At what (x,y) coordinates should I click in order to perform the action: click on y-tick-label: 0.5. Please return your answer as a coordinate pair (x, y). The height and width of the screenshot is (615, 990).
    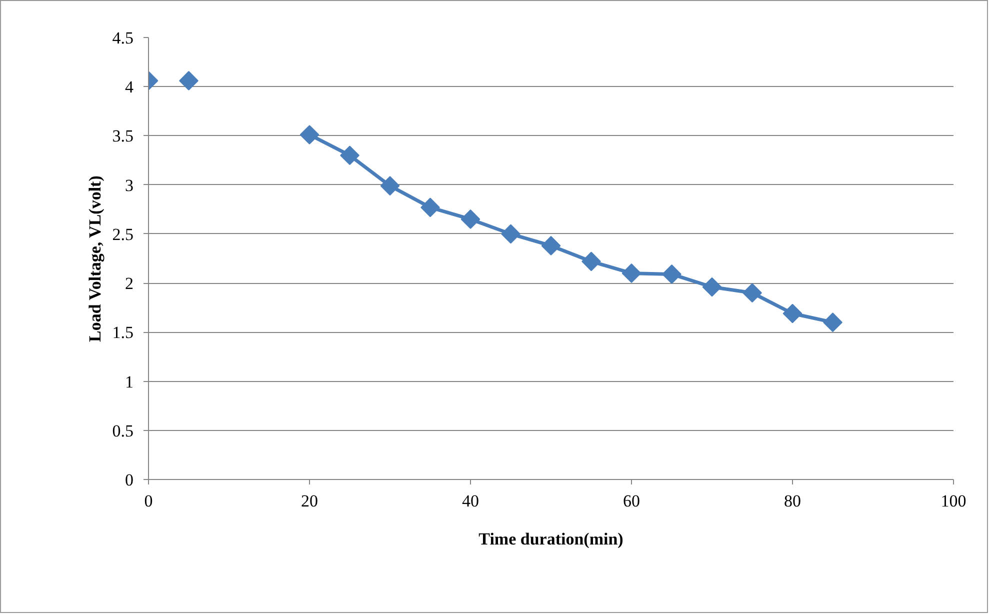
    Looking at the image, I should click on (123, 430).